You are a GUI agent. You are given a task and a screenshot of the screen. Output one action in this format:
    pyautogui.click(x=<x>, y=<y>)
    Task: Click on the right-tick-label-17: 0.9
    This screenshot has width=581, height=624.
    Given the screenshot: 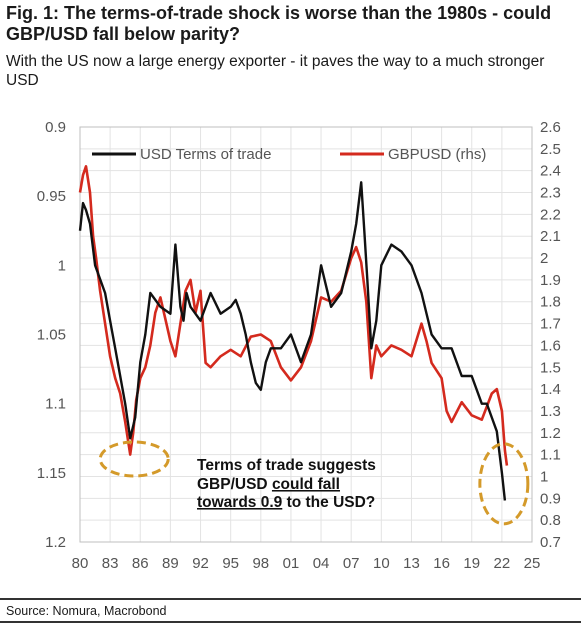 What is the action you would take?
    pyautogui.click(x=550, y=498)
    